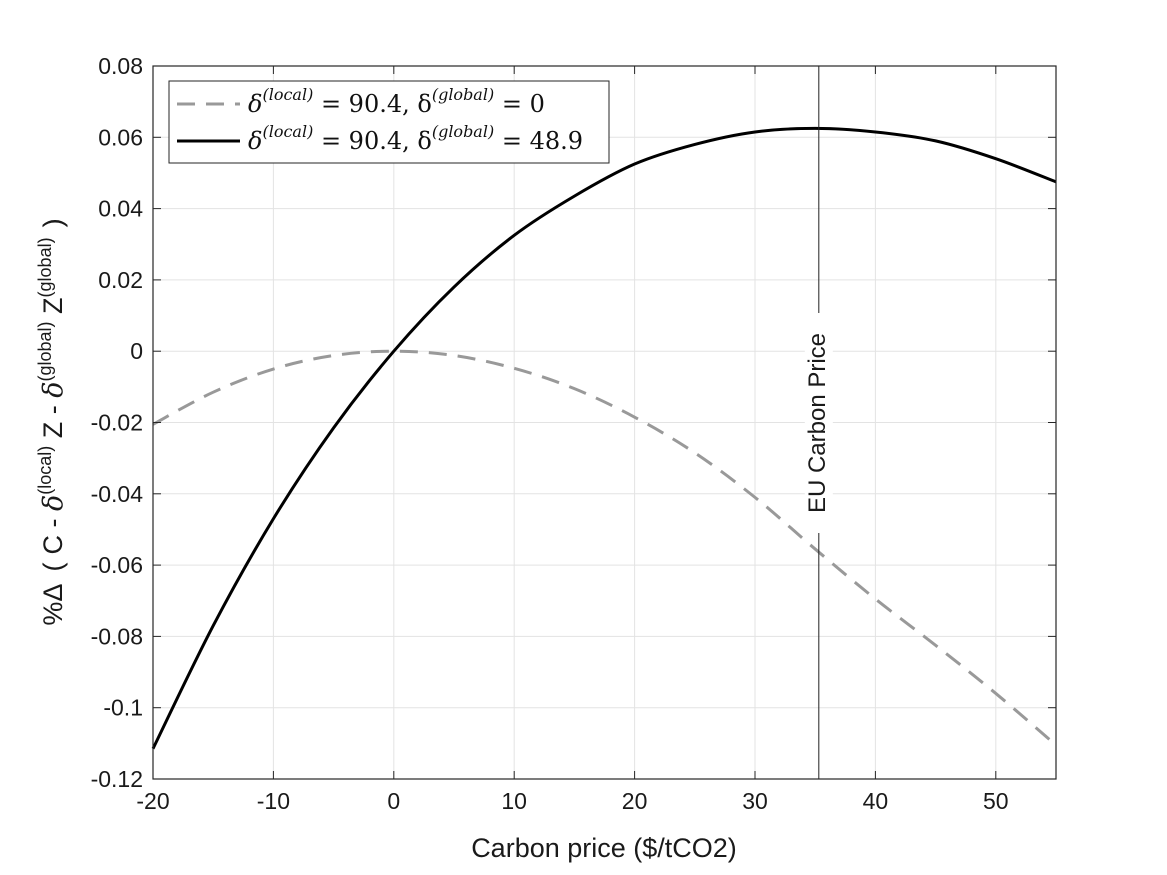  What do you see at coordinates (372, 104) in the screenshot?
I see `legend-0-mid: = 90.4, δ` at bounding box center [372, 104].